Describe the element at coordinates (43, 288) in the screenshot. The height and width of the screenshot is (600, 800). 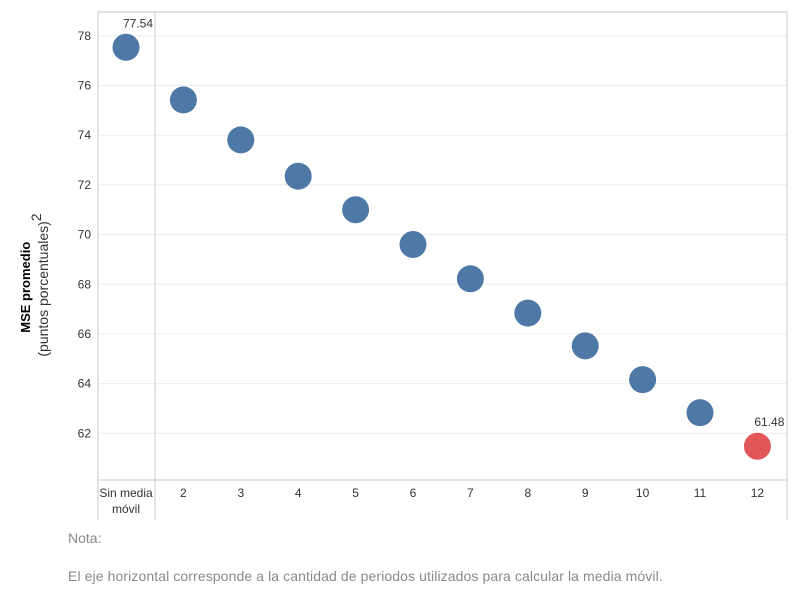
I see `y-axis-title-units: (puntos porcentuales)` at that location.